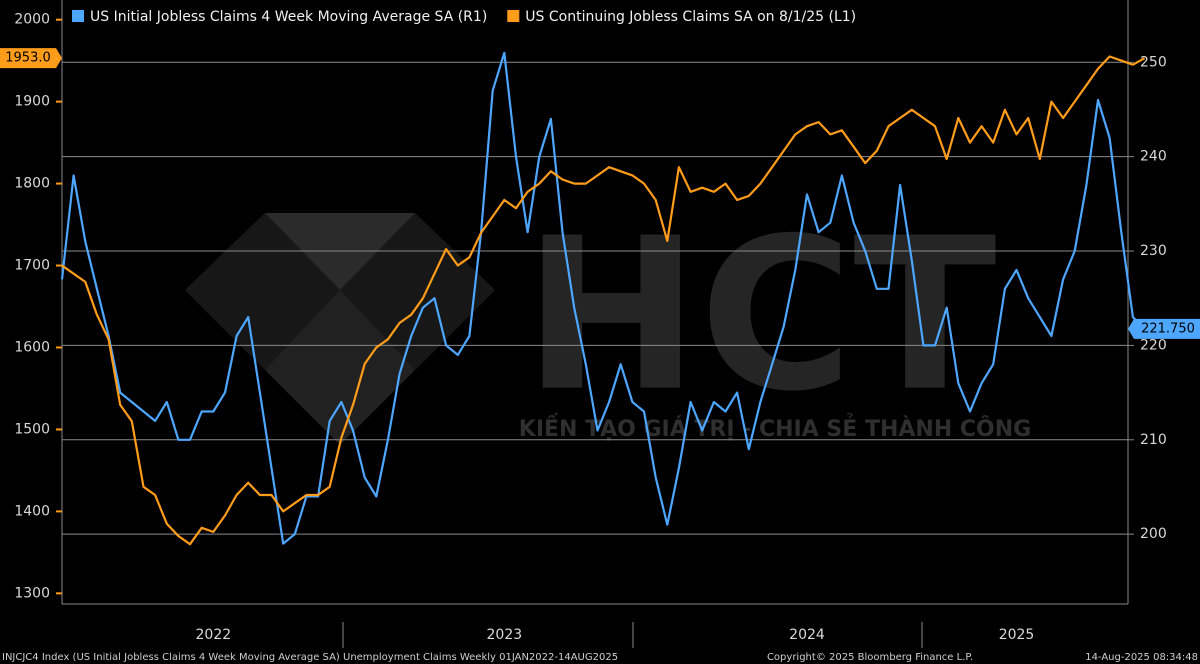 This screenshot has height=664, width=1200. Describe the element at coordinates (1153, 534) in the screenshot. I see `y2-tick-label: 200` at that location.